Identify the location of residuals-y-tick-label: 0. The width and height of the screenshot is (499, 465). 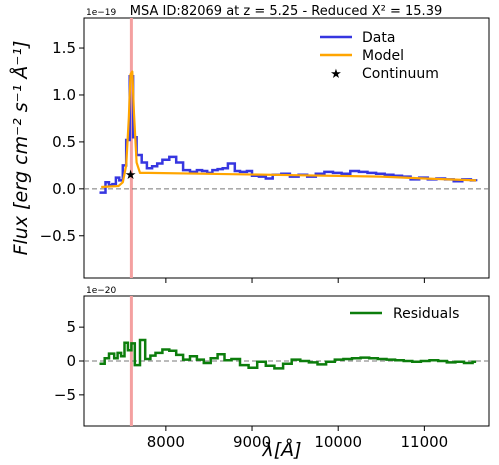
(71, 361).